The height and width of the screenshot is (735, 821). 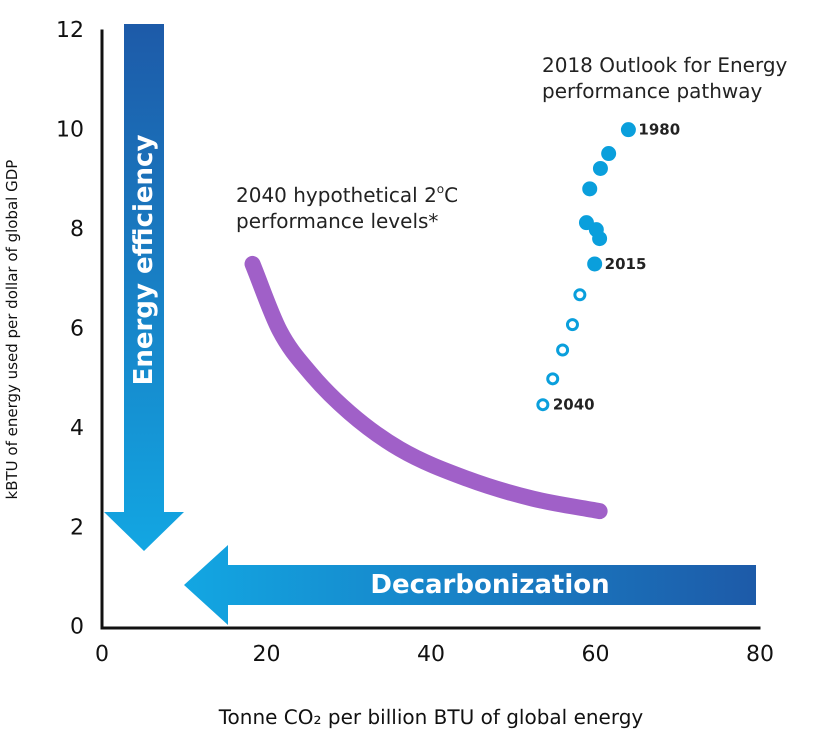 I want to click on y-tick-label: 0, so click(x=77, y=627).